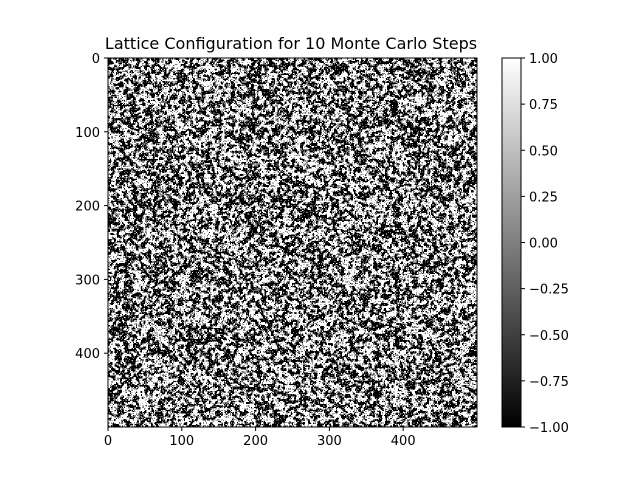 The image size is (640, 480). I want to click on x-tick-label: 300, so click(329, 441).